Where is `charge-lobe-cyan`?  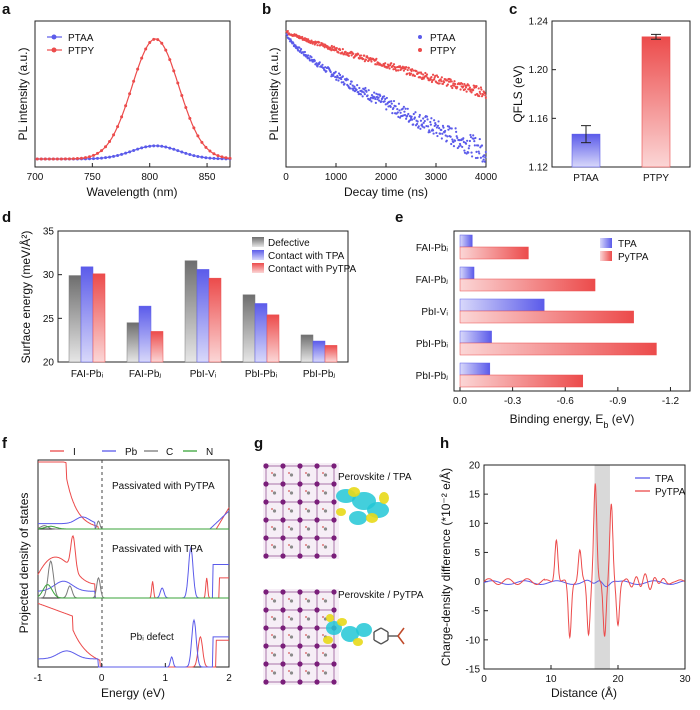 charge-lobe-cyan is located at coordinates (334, 628).